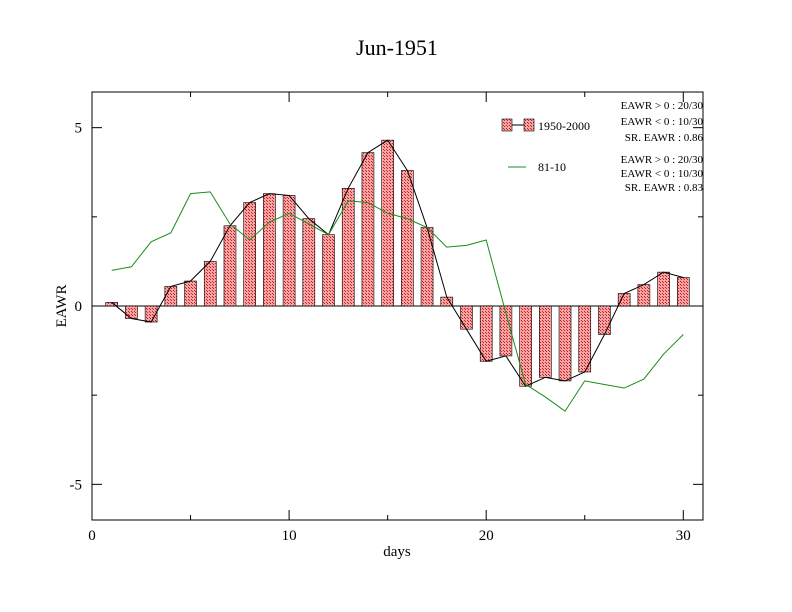 The image size is (792, 612). Describe the element at coordinates (79, 129) in the screenshot. I see `y-tick-label: 5` at that location.